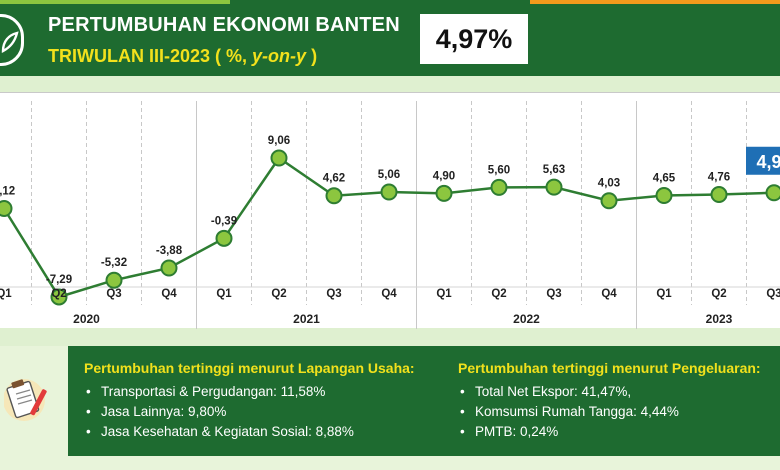  What do you see at coordinates (279, 141) in the screenshot?
I see `data-label: 9,06` at bounding box center [279, 141].